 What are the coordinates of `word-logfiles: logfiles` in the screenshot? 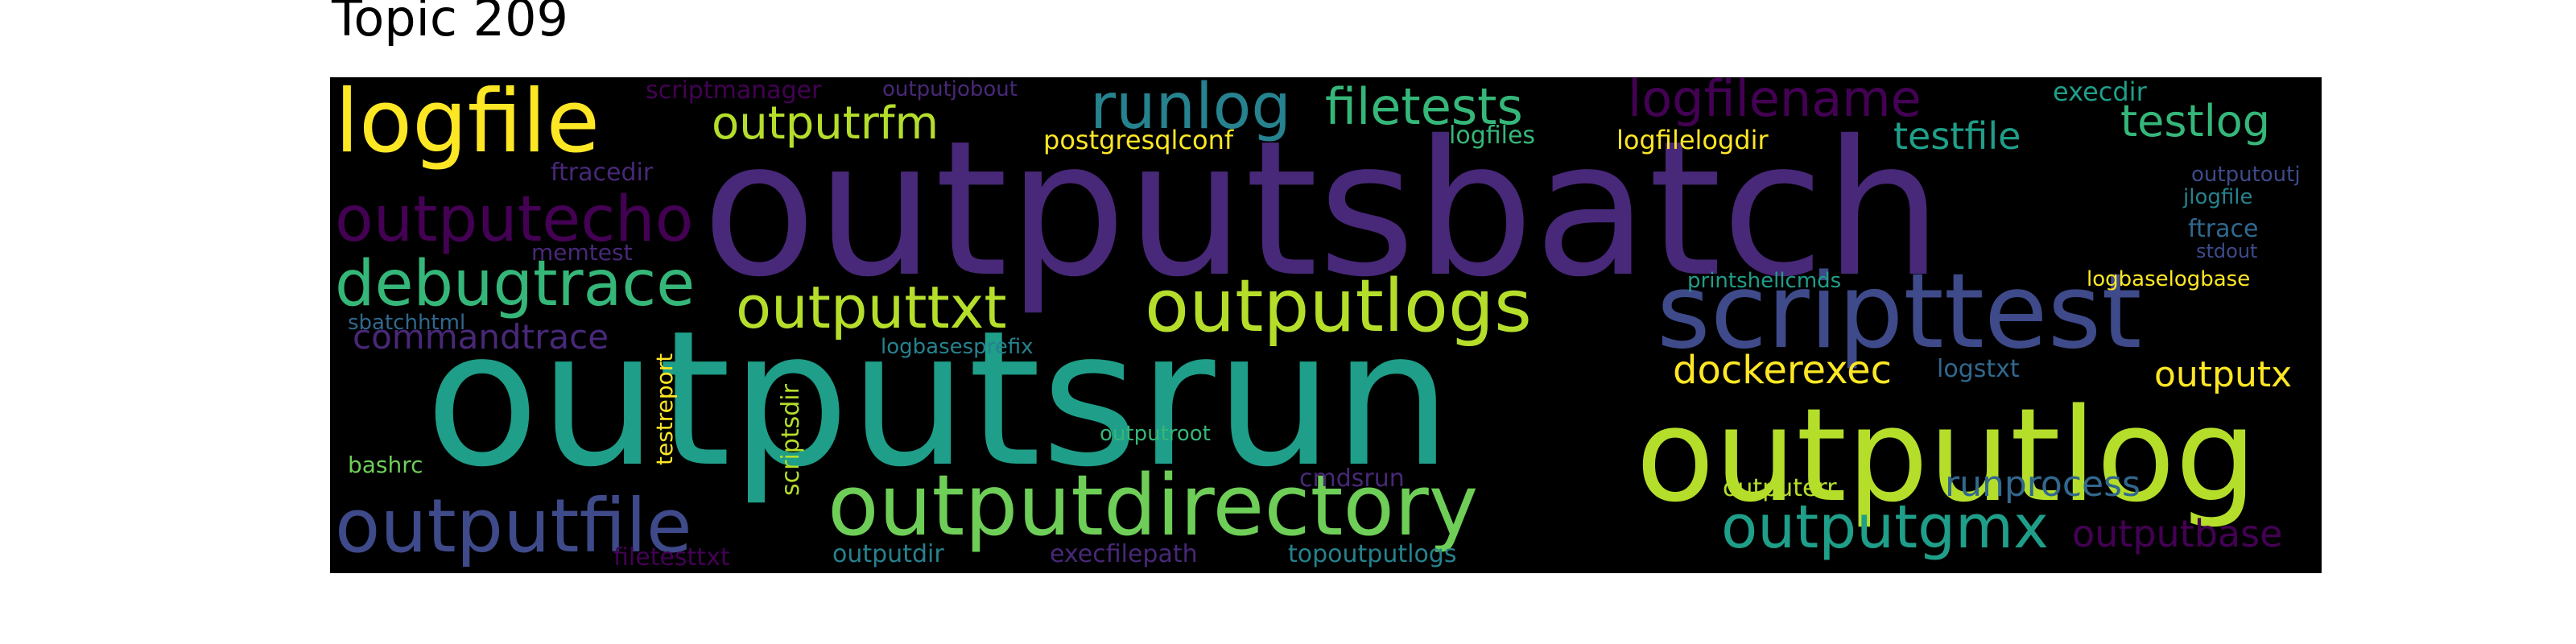 It's located at (1492, 136).